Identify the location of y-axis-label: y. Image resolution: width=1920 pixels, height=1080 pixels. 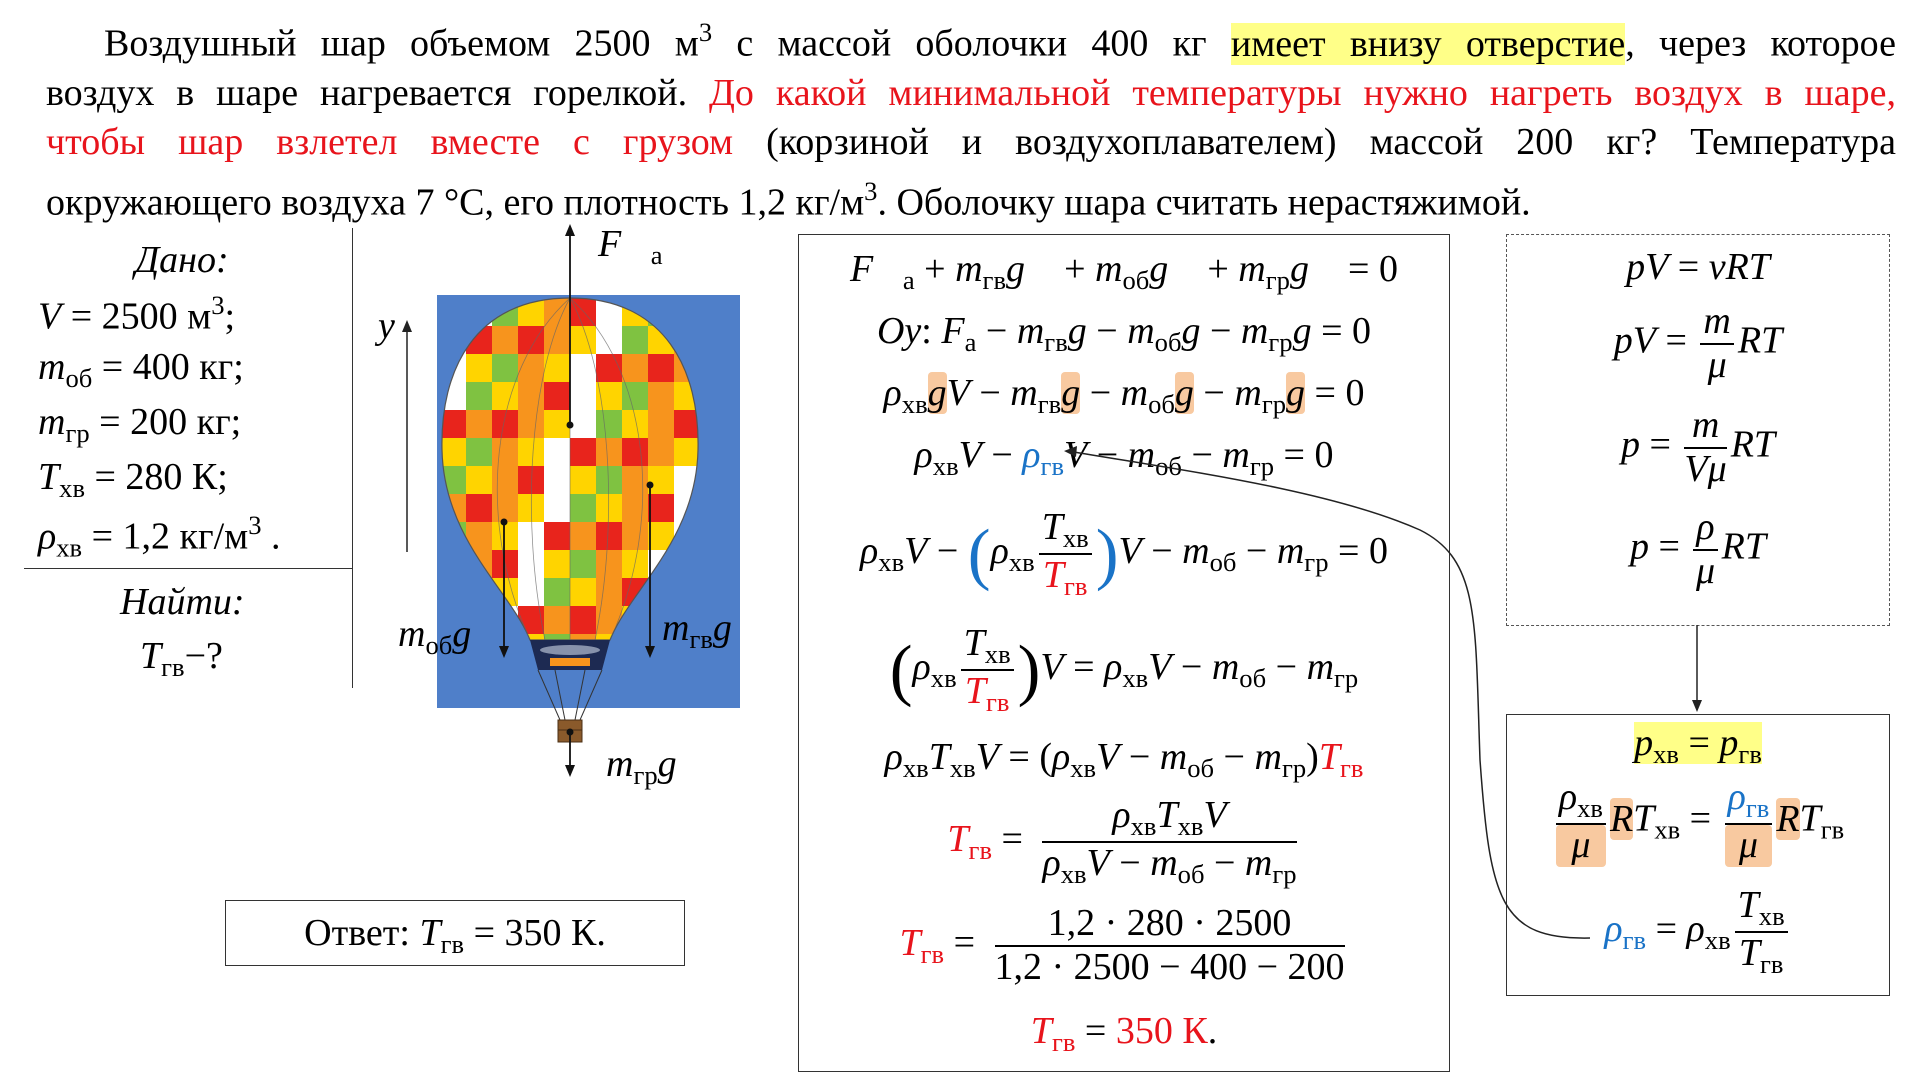
(386, 326).